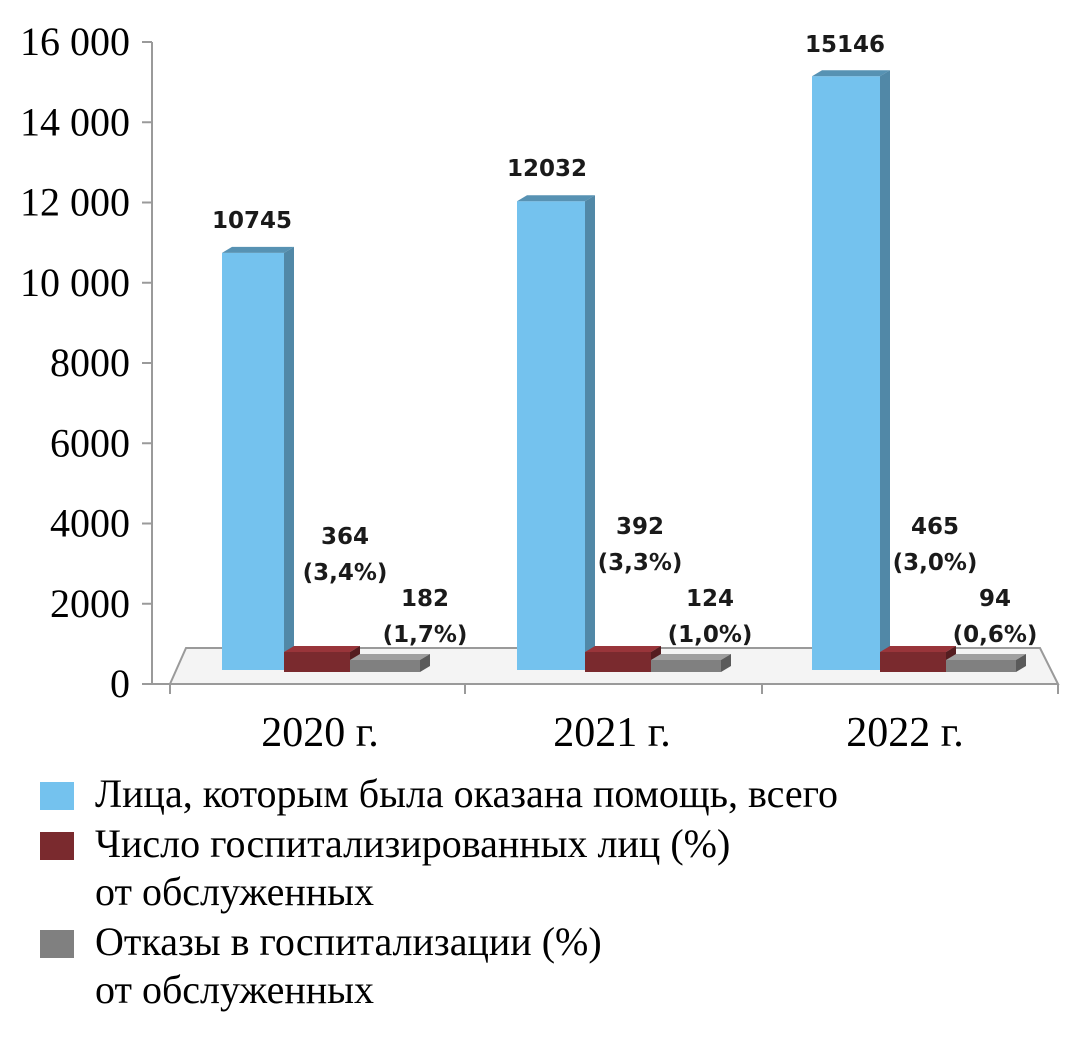 This screenshot has height=1059, width=1071. I want to click on data-label-total: 10745, so click(252, 221).